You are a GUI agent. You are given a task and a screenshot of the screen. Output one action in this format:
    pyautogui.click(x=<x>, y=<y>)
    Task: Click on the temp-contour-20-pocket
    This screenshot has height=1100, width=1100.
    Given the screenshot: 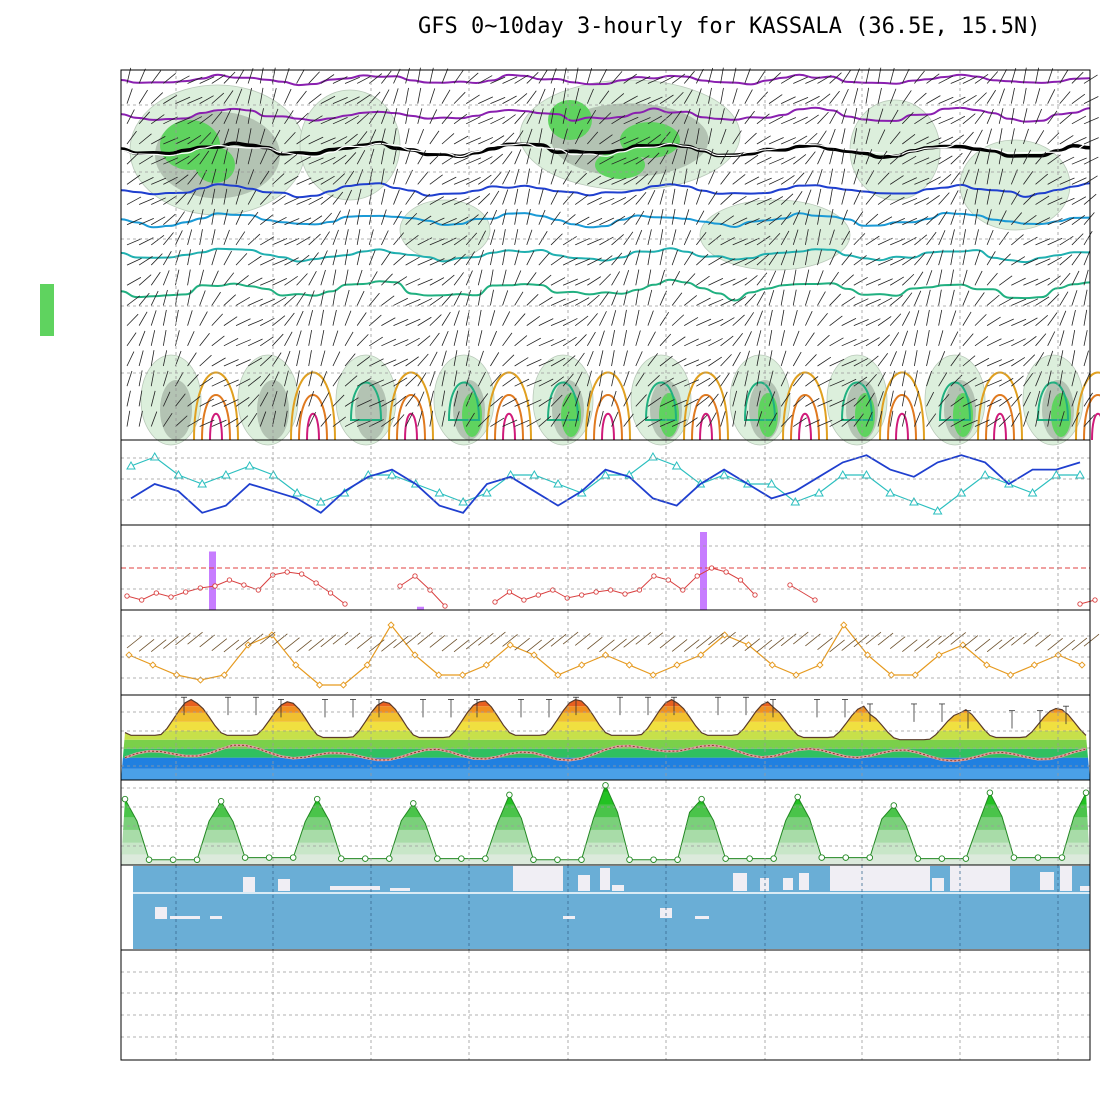 What is the action you would take?
    pyautogui.click(x=464, y=401)
    